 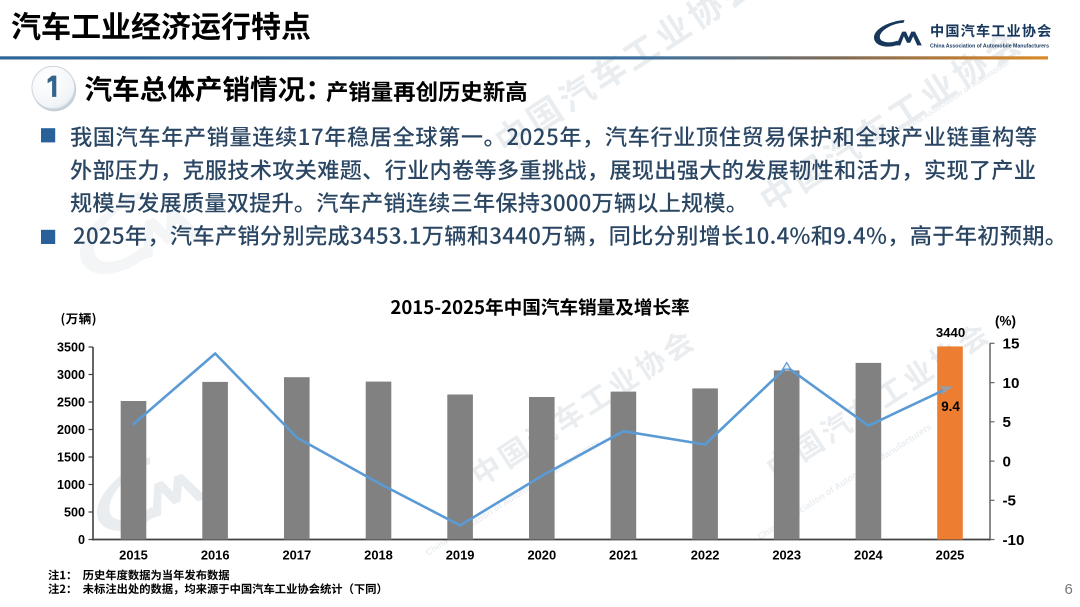 I want to click on svg-text: 15, so click(x=1011, y=344).